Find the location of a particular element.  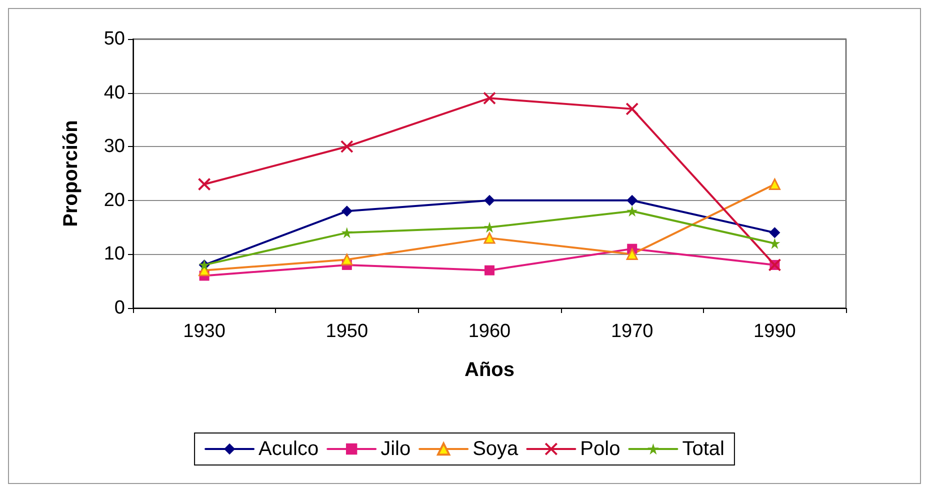

legend-label: Soya is located at coordinates (496, 449).